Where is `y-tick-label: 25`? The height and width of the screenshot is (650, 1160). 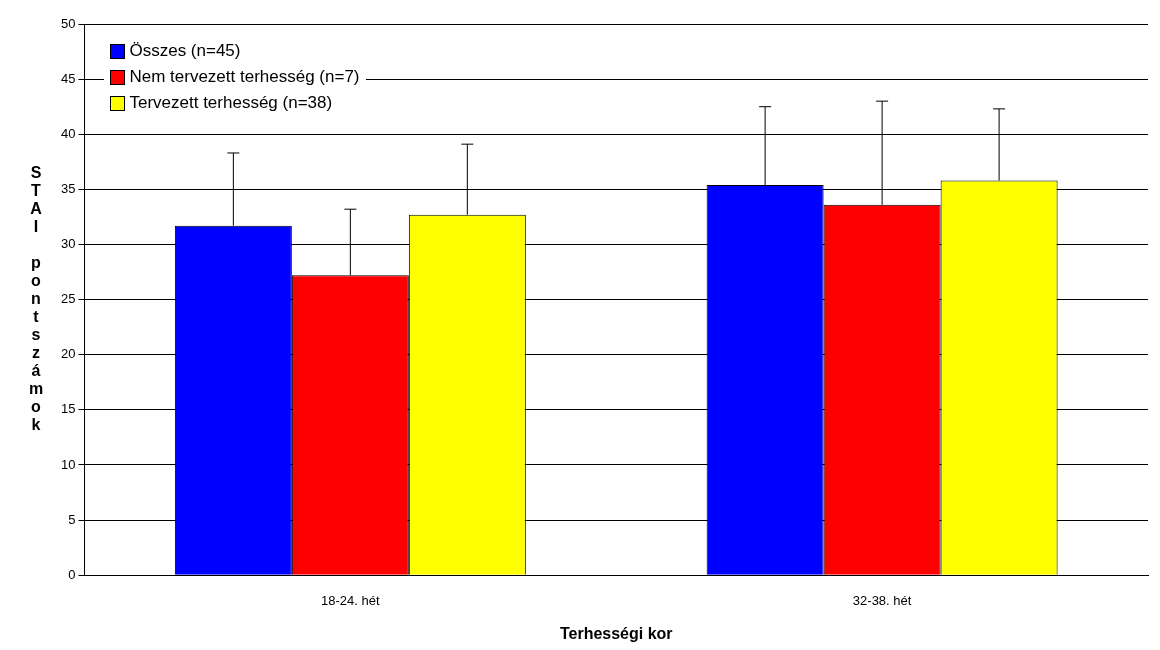
y-tick-label: 25 is located at coordinates (68, 299).